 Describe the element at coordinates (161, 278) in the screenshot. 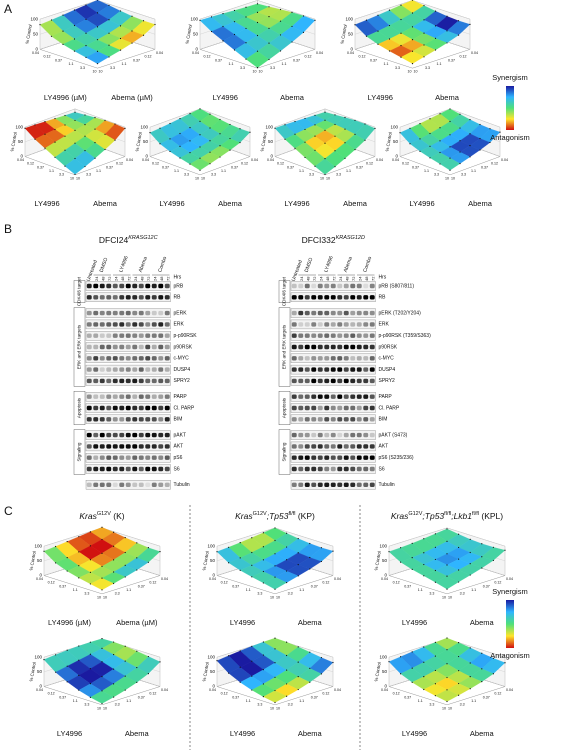

I see `hour-label: 48` at that location.